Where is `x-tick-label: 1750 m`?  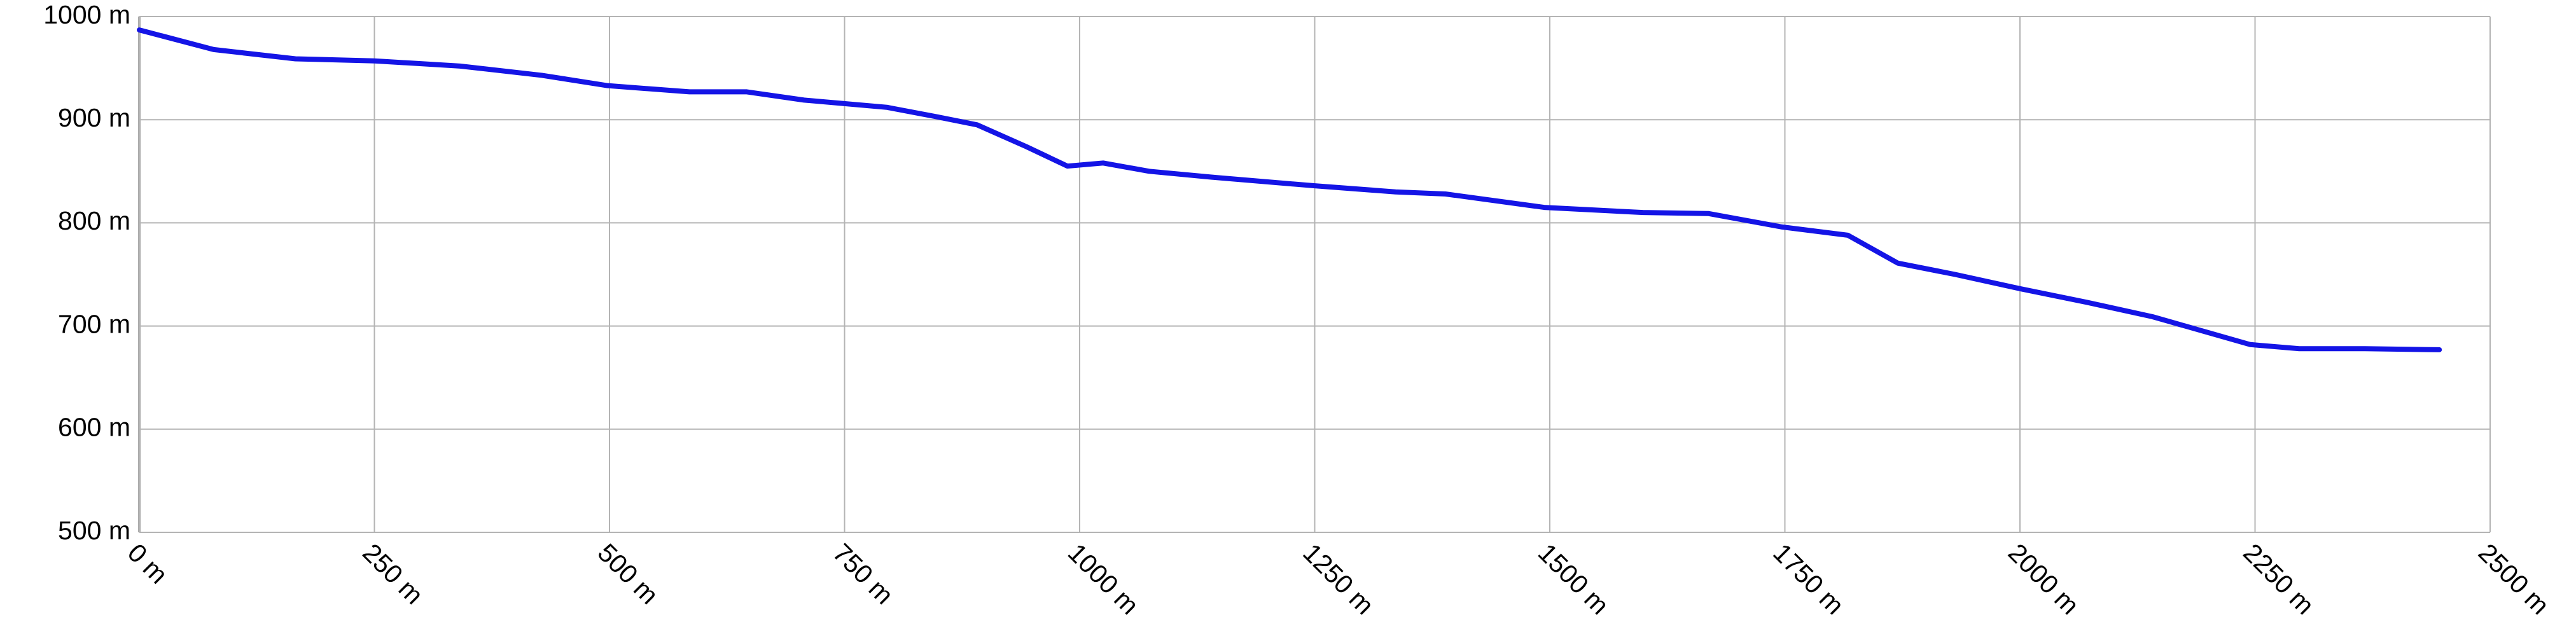
x-tick-label: 1750 m is located at coordinates (1808, 579).